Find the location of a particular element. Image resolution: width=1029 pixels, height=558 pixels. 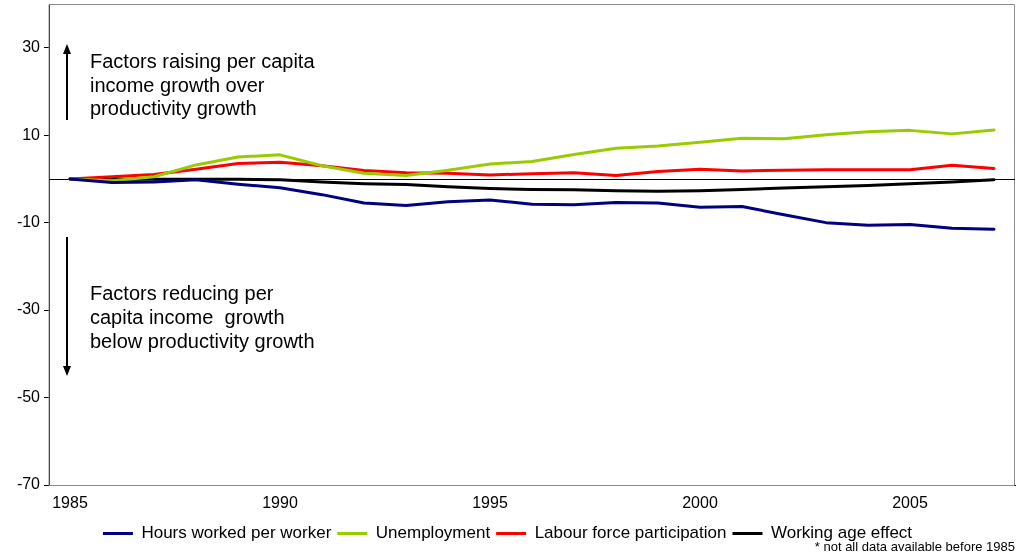

x-tick-label: 2005 is located at coordinates (910, 503).